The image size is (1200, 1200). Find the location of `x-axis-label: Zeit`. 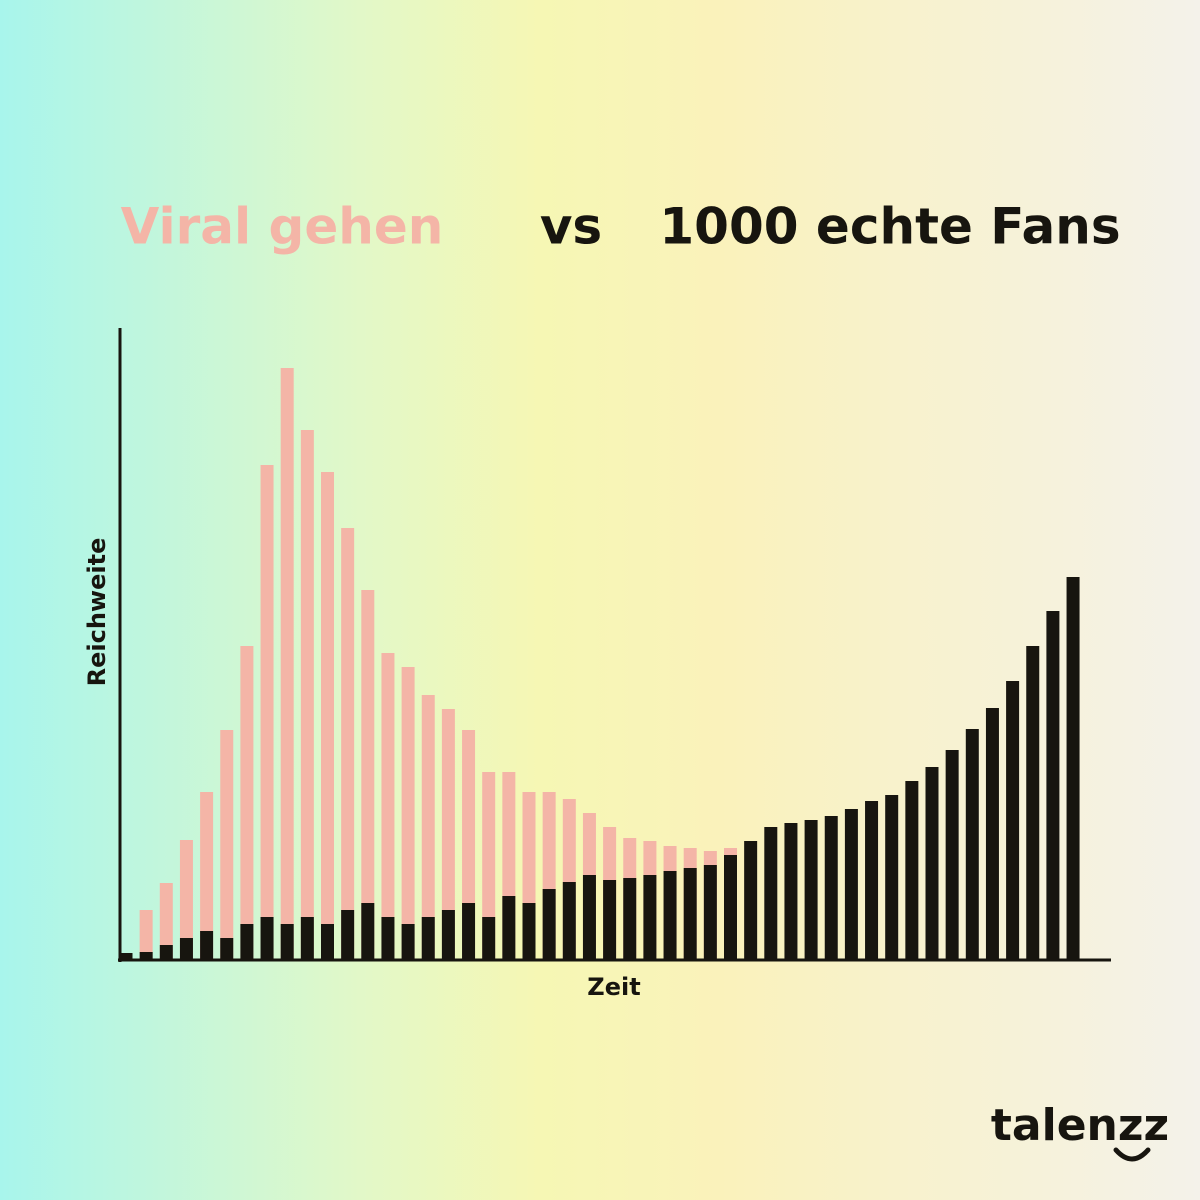

x-axis-label: Zeit is located at coordinates (613, 987).